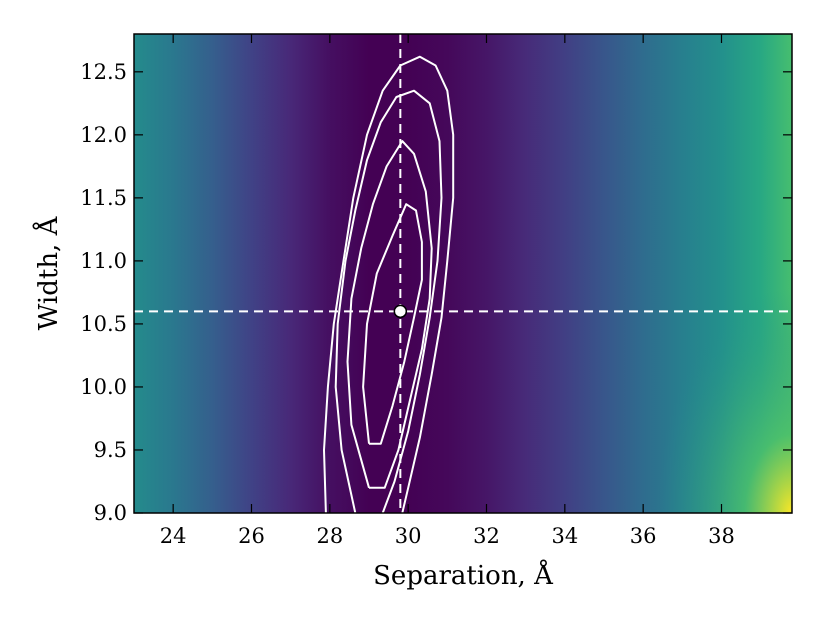 Image resolution: width=831 pixels, height=636 pixels. What do you see at coordinates (103, 135) in the screenshot?
I see `y-tick-label: 12.0` at bounding box center [103, 135].